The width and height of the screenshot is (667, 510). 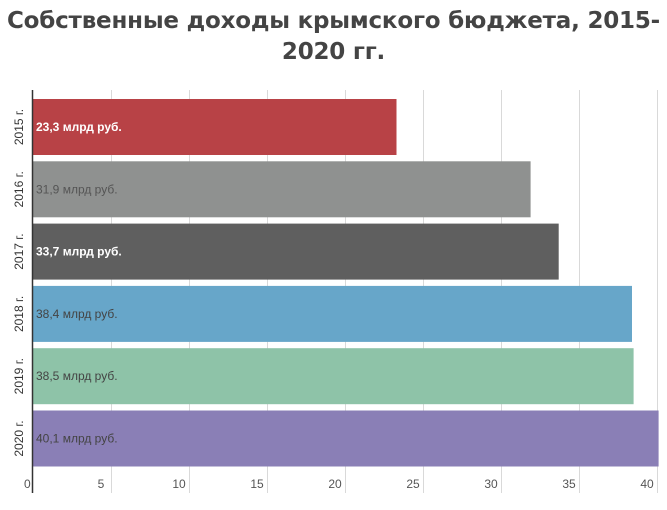 I want to click on category-label-6: 2020 г., so click(x=19, y=438).